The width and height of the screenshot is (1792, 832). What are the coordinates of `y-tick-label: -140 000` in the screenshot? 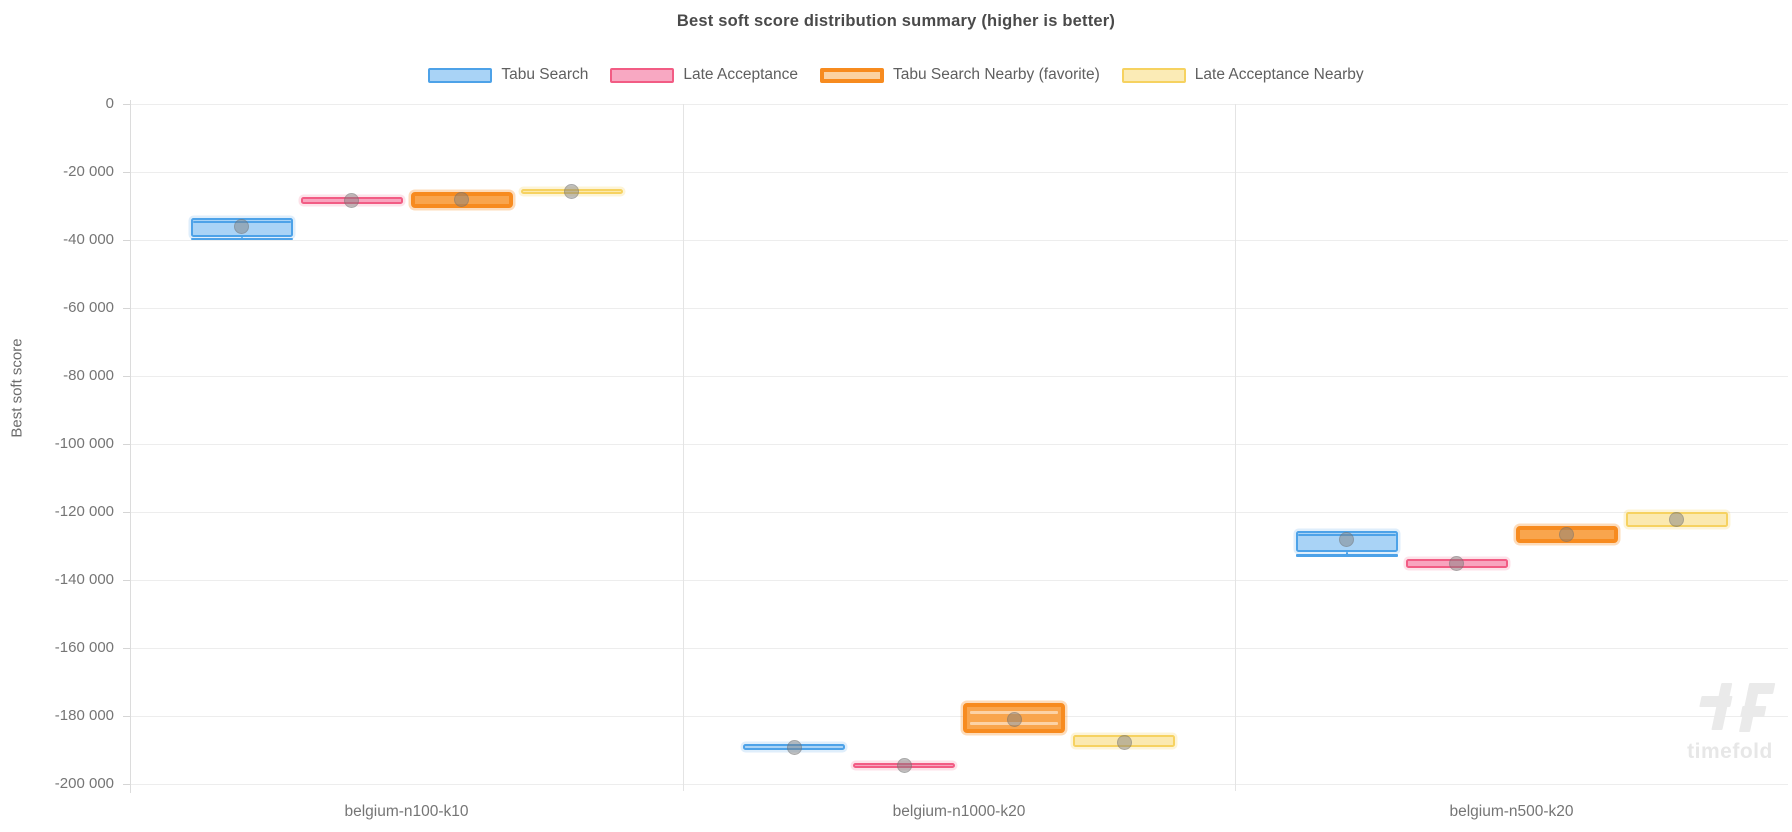 It's located at (84, 579).